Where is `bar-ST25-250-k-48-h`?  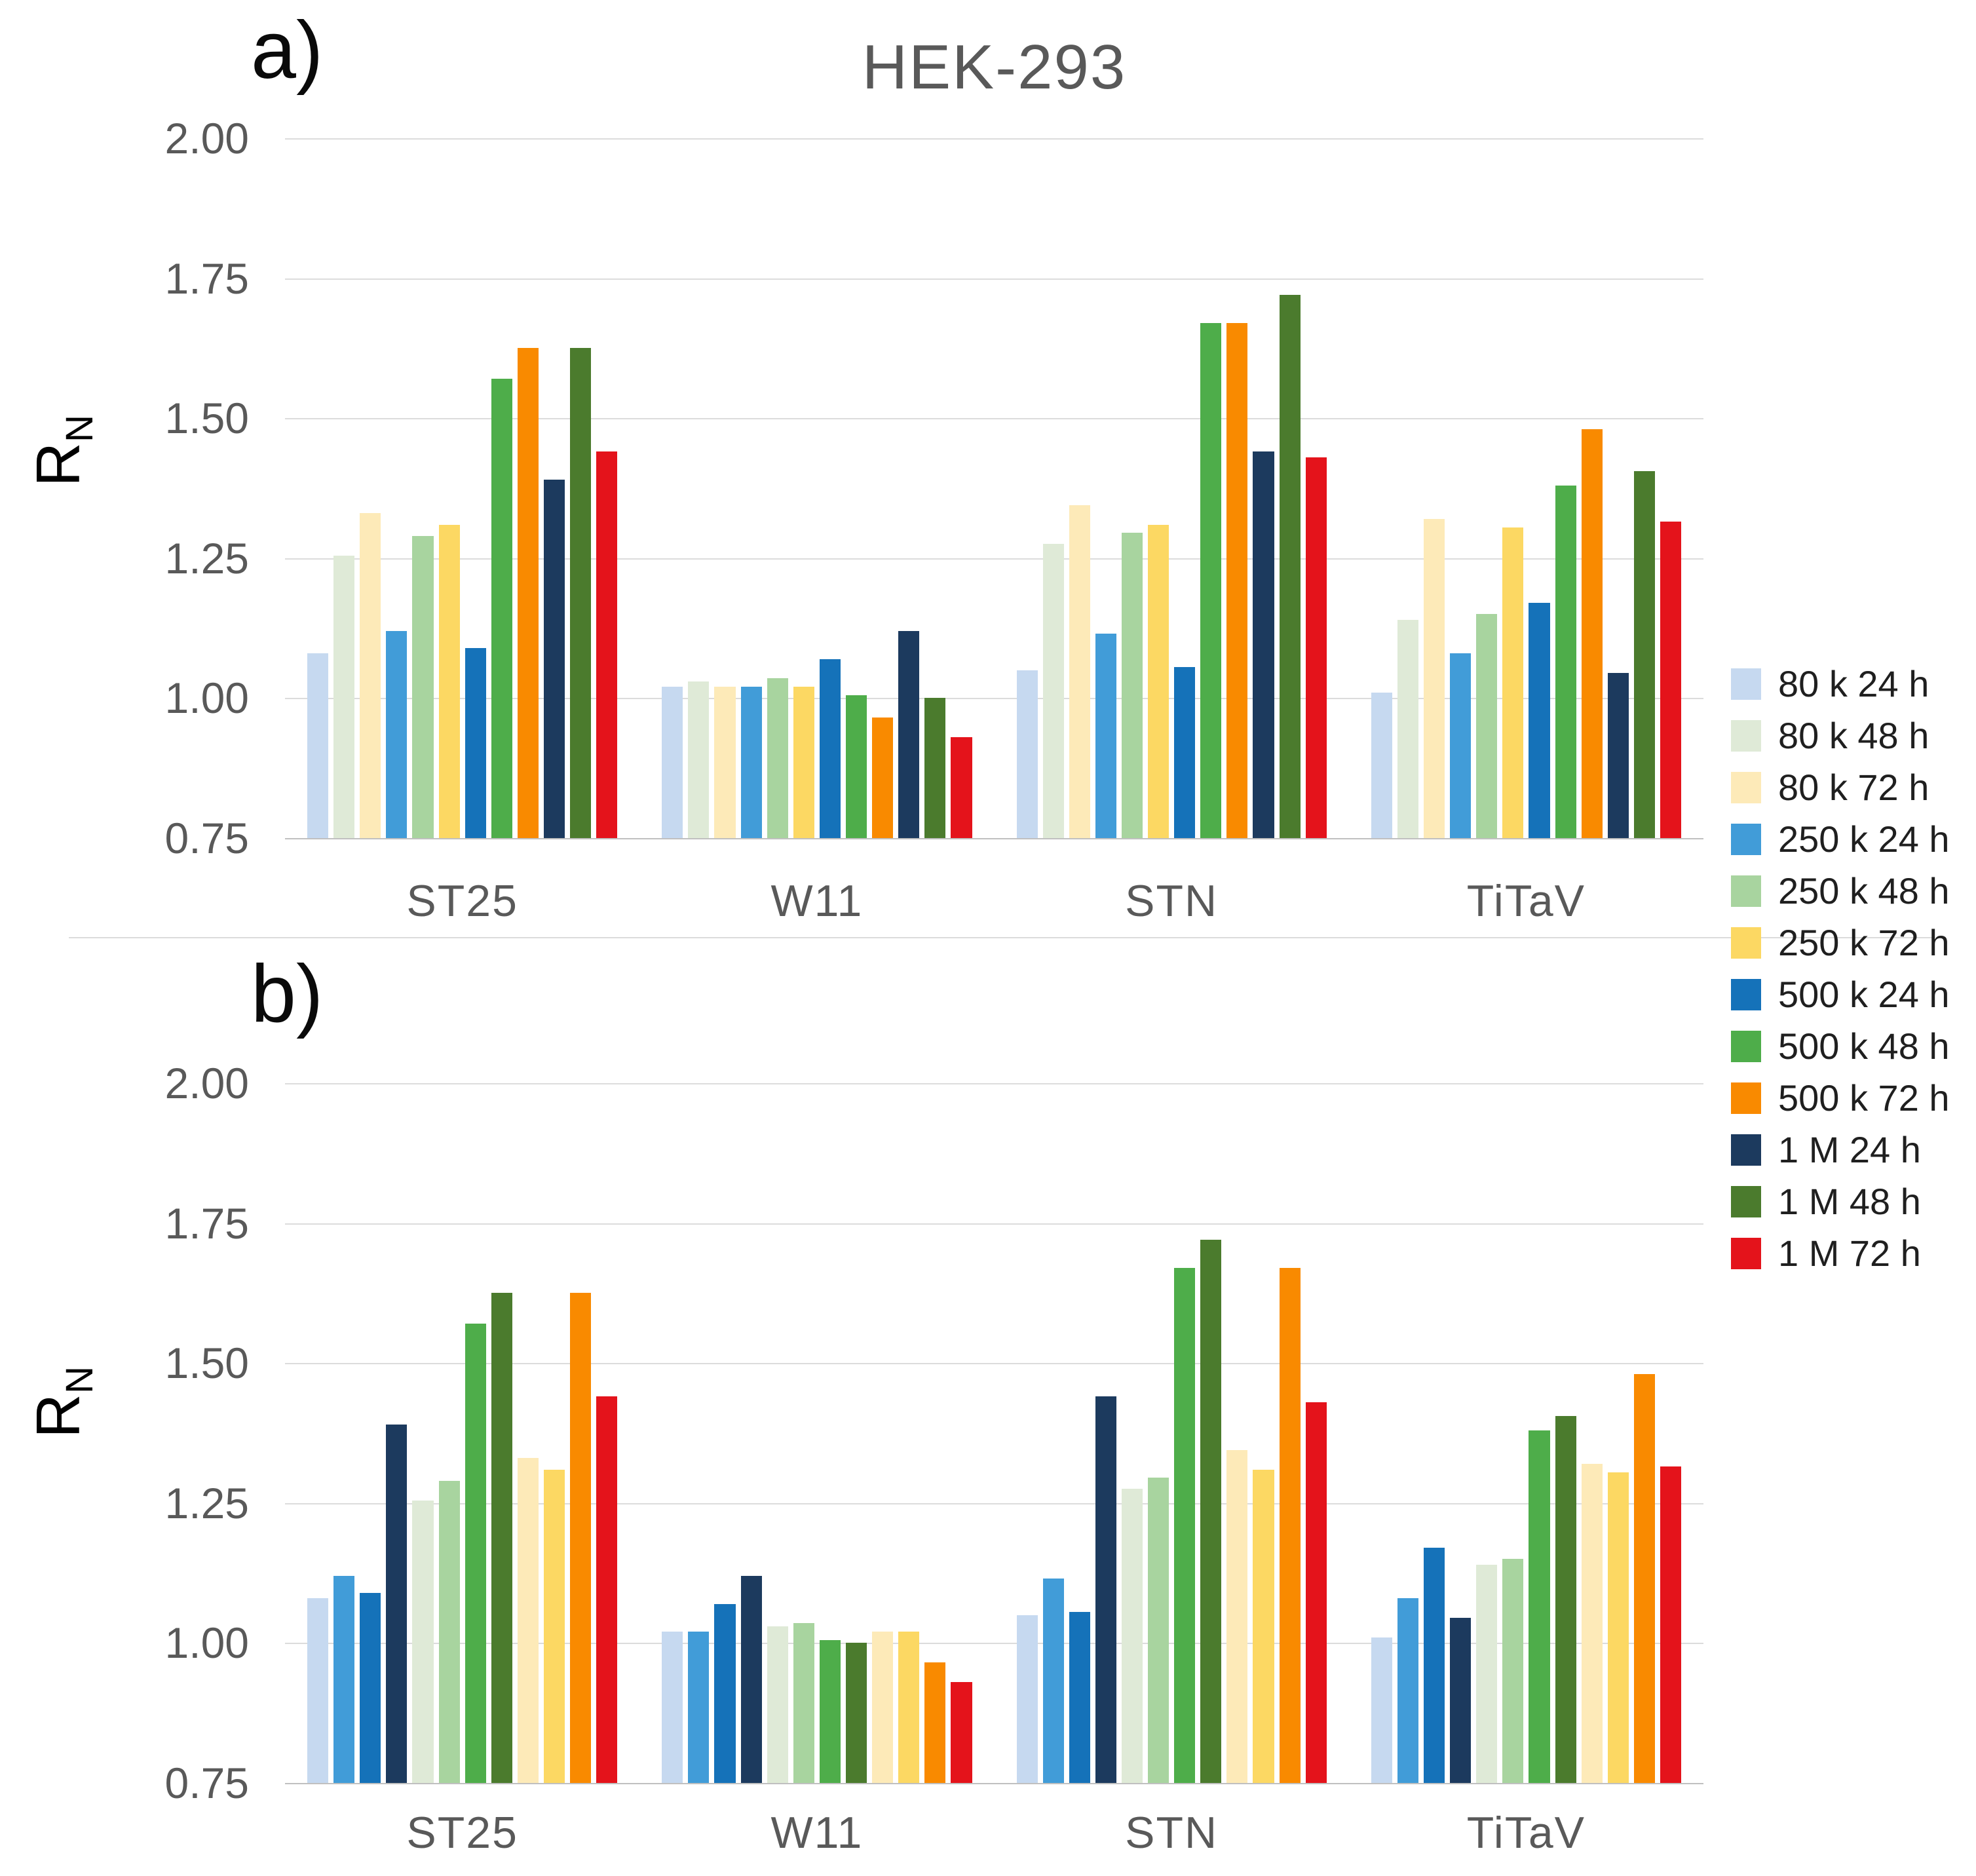 bar-ST25-250-k-48-h is located at coordinates (449, 1632).